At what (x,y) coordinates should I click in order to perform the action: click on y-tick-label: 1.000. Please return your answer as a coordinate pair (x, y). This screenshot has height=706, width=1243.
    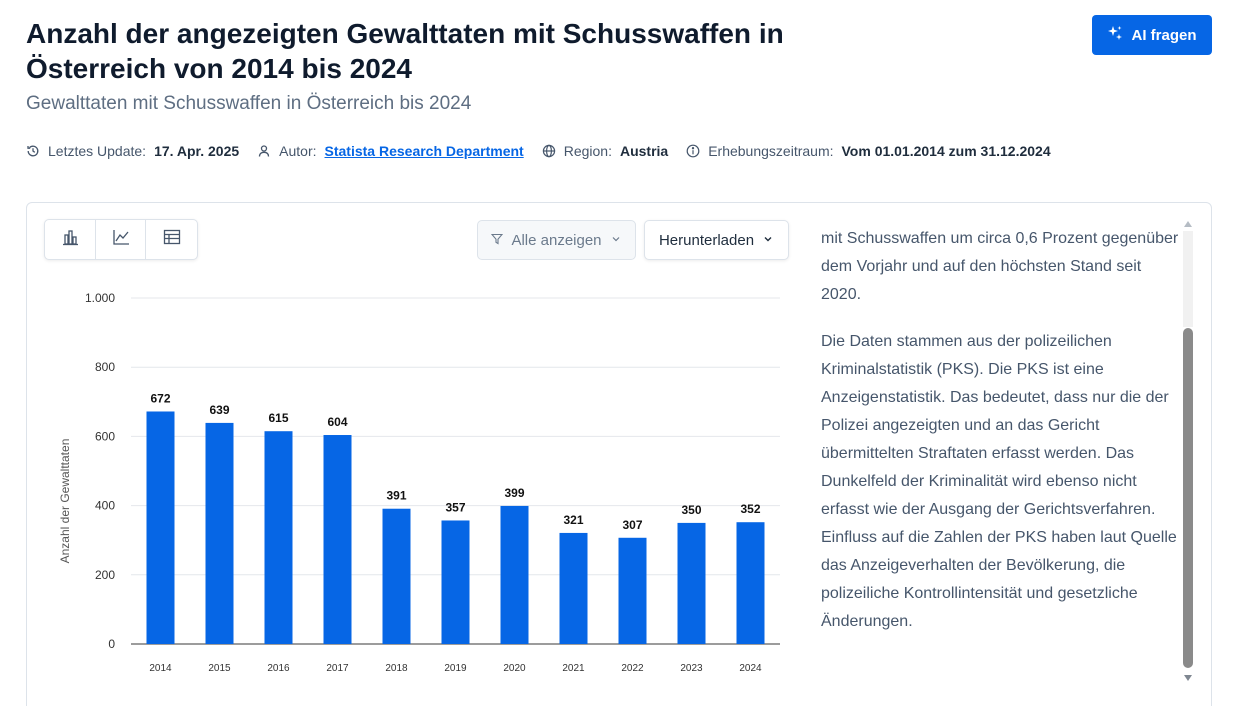
    Looking at the image, I should click on (100, 298).